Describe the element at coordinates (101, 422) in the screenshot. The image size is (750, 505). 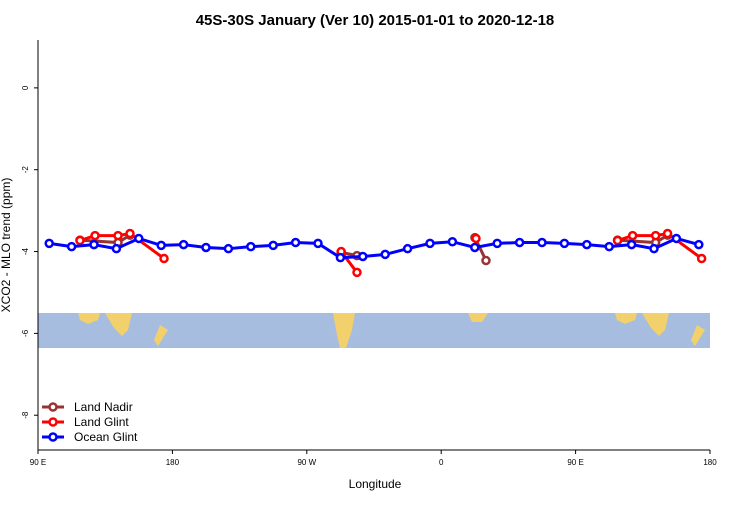
I see `legend-label: Land Glint` at that location.